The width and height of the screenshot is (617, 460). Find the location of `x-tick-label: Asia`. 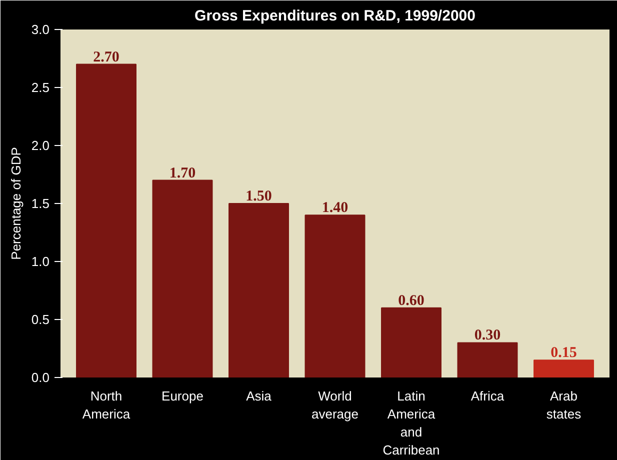

x-tick-label: Asia is located at coordinates (259, 396).